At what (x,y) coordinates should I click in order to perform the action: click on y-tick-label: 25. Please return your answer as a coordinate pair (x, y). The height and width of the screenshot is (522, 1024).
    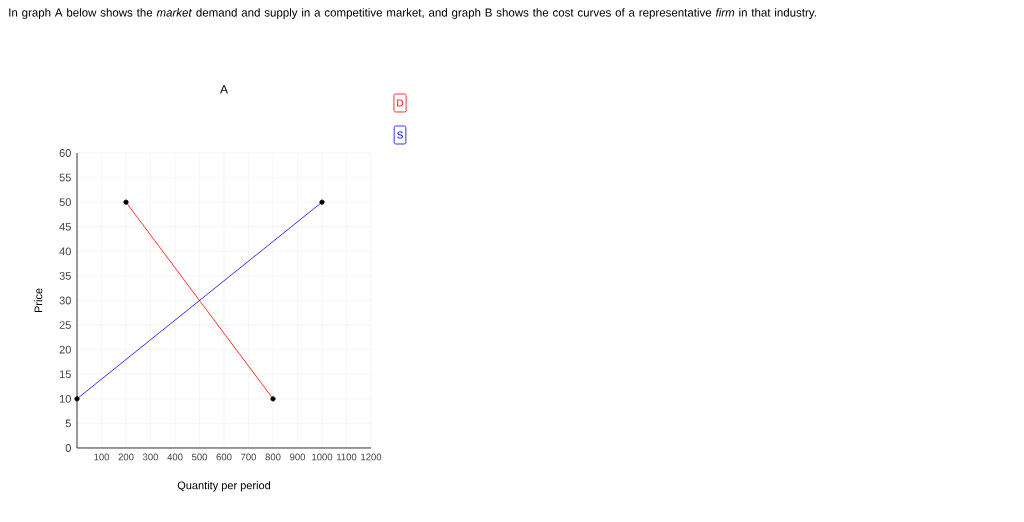
    Looking at the image, I should click on (65, 325).